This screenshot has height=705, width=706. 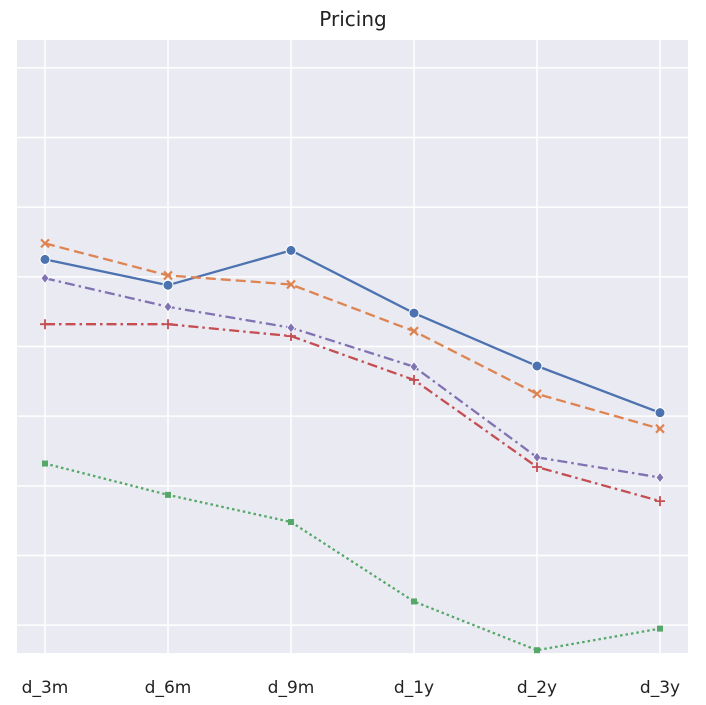 I want to click on x-tick-label: d_3y, so click(x=660, y=688).